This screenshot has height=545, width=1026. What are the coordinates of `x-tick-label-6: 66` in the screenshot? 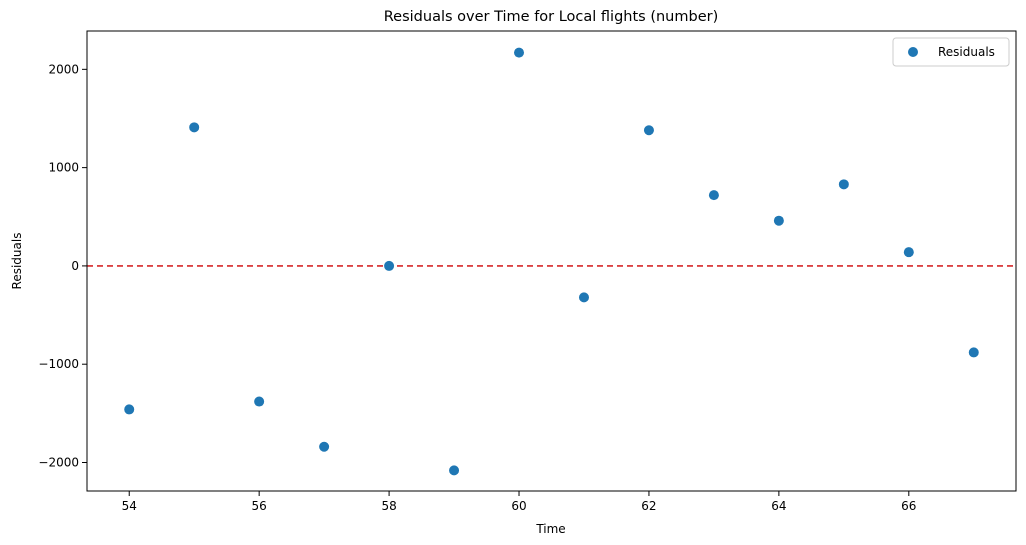 It's located at (908, 506).